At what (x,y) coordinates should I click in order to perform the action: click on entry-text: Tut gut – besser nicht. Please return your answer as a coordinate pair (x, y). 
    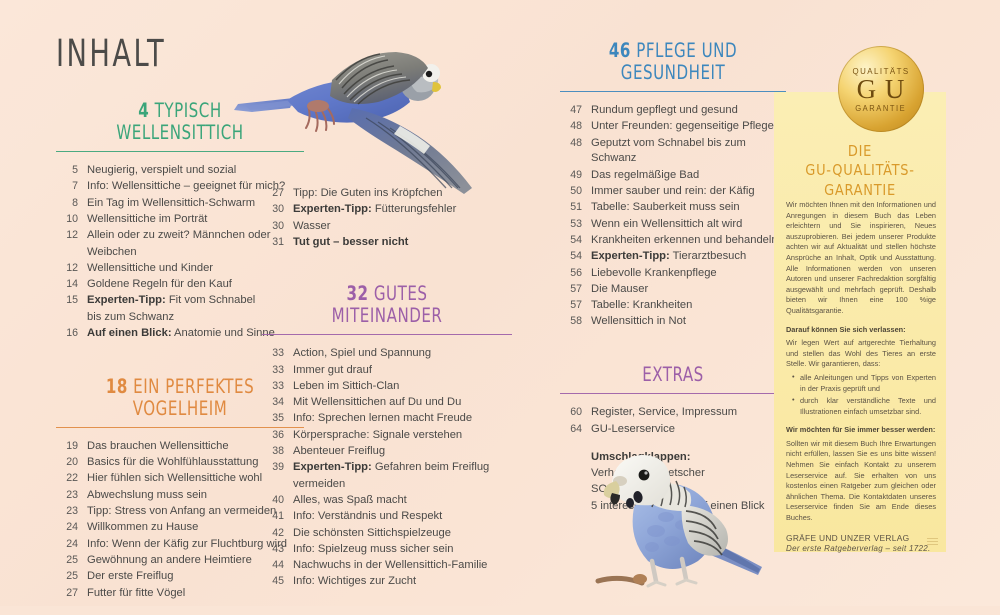
    Looking at the image, I should click on (402, 243).